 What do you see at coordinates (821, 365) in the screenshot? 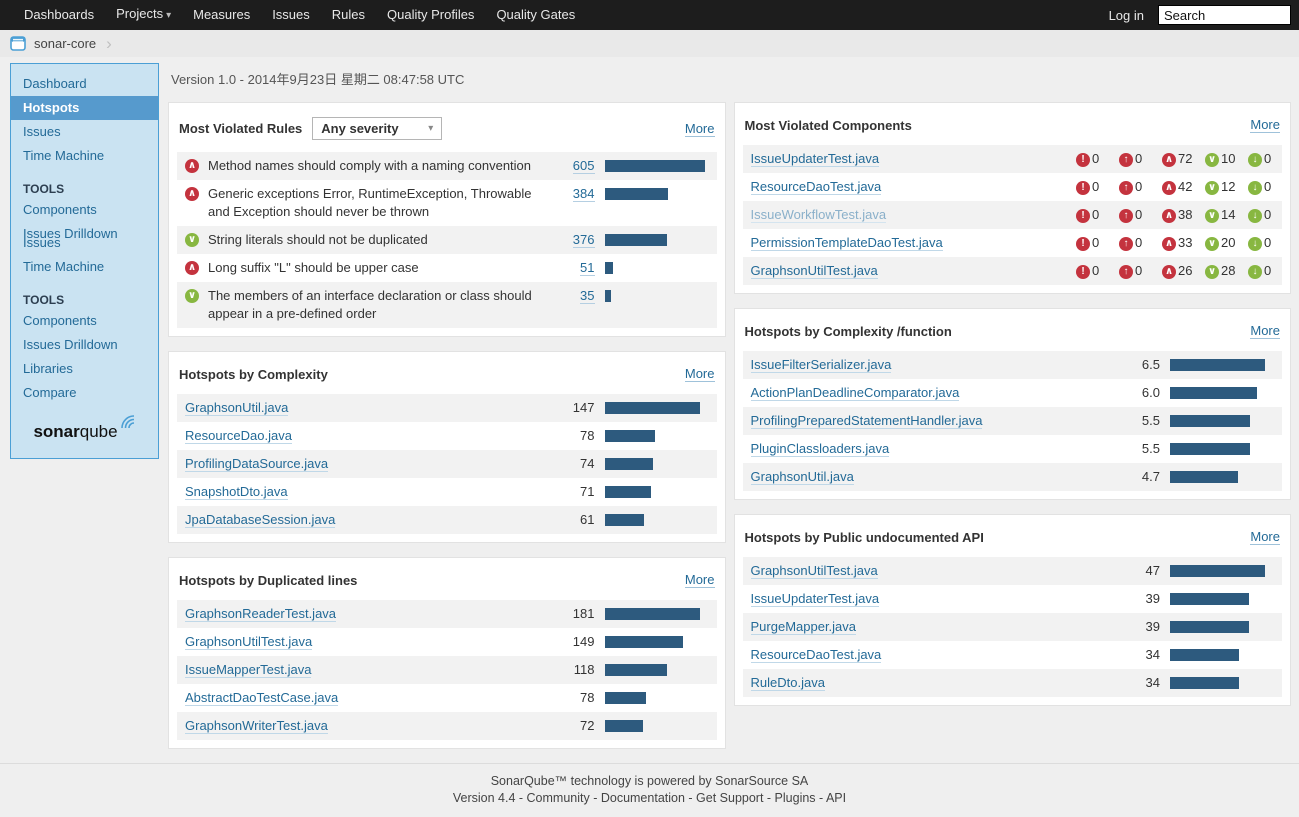
I see `file-link: IssueFilterSerializer.java` at bounding box center [821, 365].